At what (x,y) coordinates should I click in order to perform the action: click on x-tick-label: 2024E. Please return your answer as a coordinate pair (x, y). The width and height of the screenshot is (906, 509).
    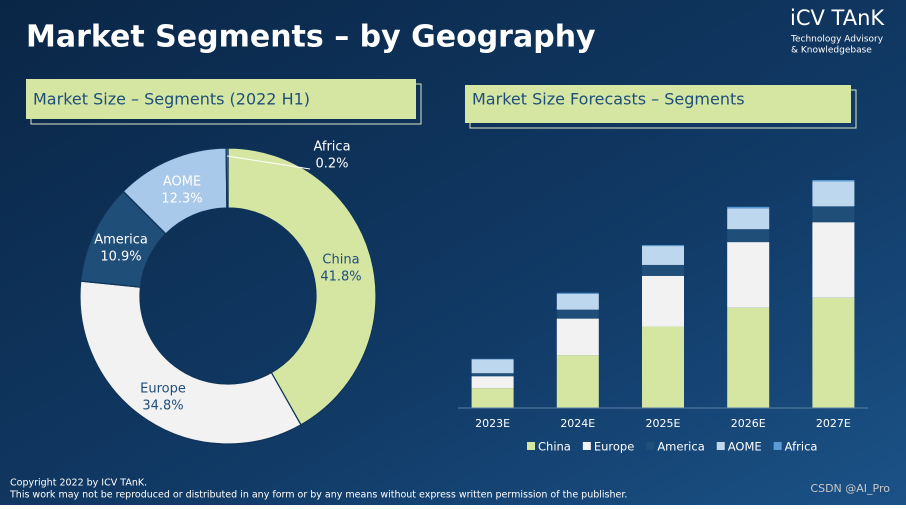
    Looking at the image, I should click on (577, 423).